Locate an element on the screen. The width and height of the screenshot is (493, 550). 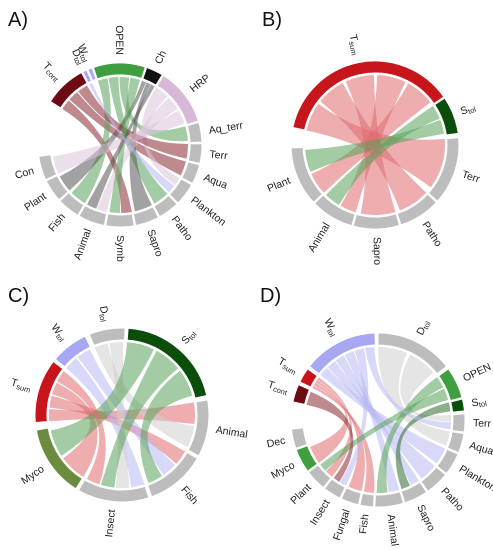
segment-arc-hrp is located at coordinates (178, 100).